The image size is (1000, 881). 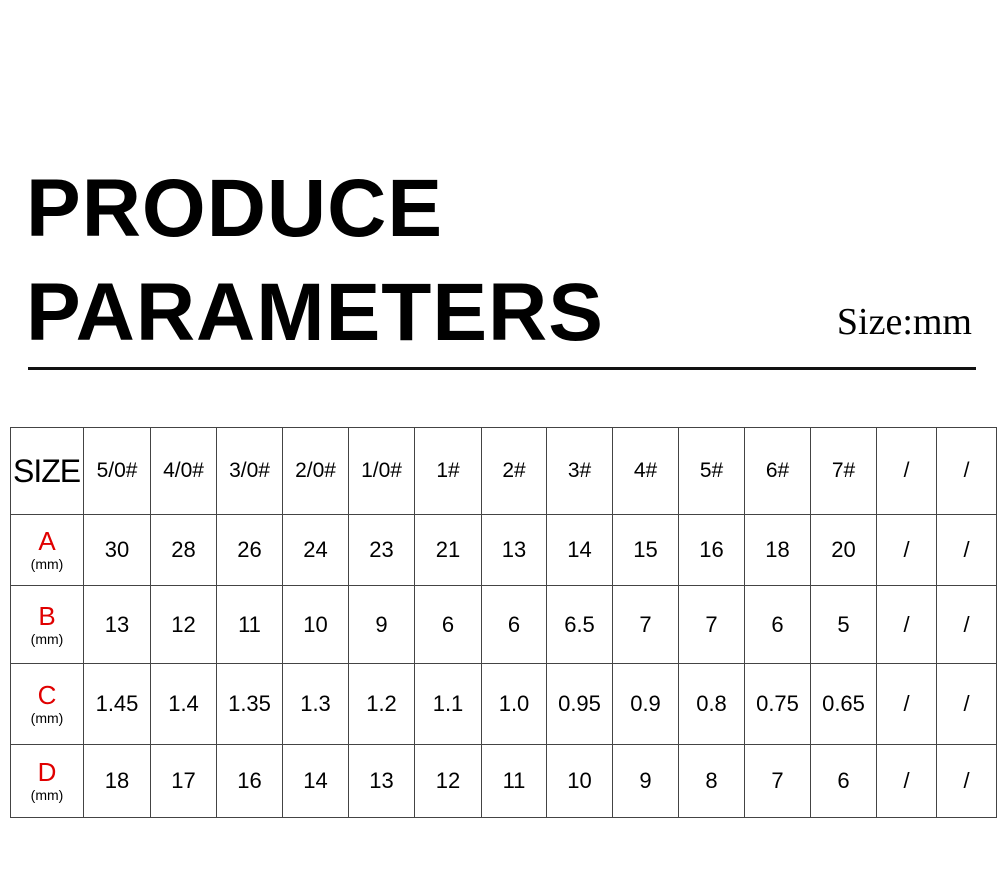 I want to click on value-cell: 1.2, so click(x=381, y=704).